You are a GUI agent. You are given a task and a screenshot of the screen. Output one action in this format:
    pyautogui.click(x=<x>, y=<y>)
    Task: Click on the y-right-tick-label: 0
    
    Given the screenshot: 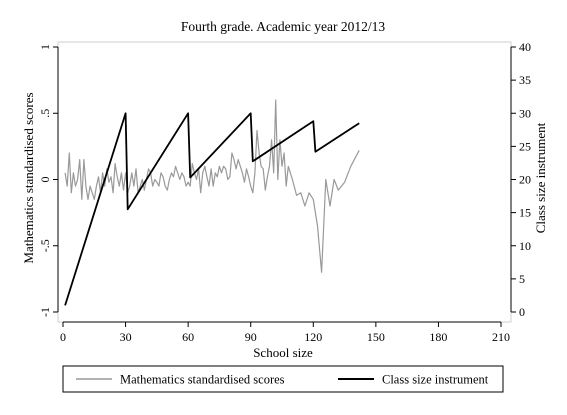 What is the action you would take?
    pyautogui.click(x=522, y=312)
    